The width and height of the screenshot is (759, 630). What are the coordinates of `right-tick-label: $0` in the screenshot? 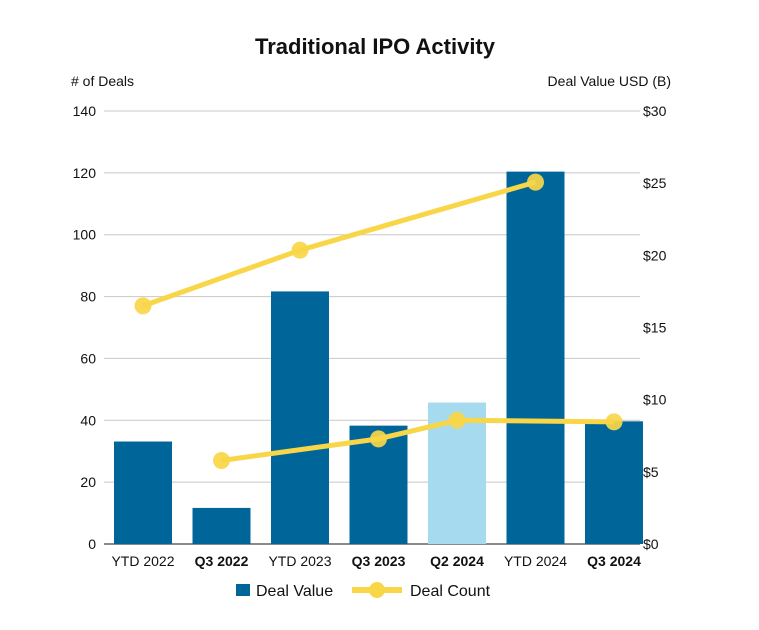 It's located at (651, 544).